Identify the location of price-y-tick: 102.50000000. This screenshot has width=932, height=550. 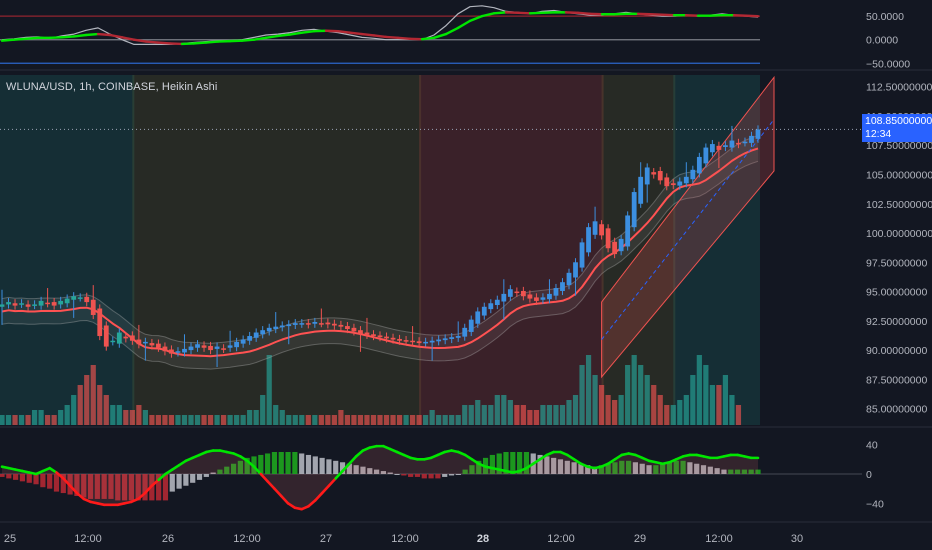
(899, 205).